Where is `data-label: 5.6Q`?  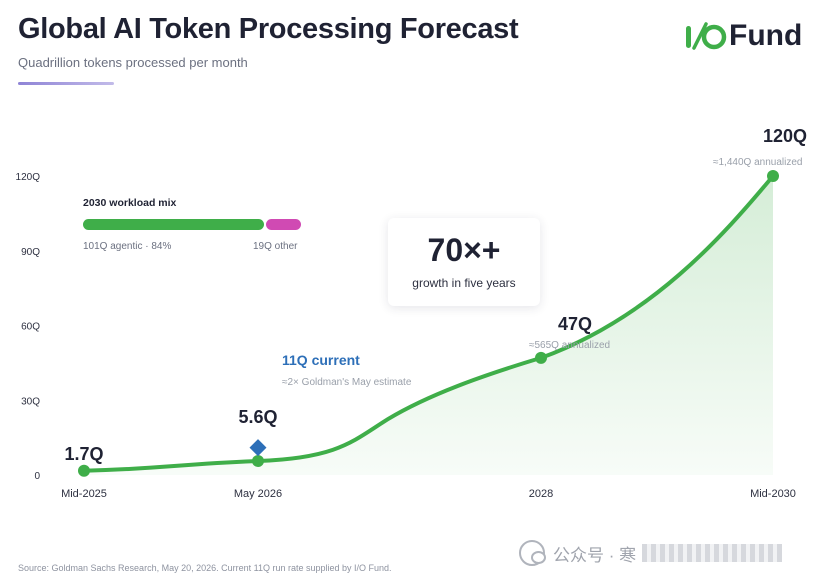
data-label: 5.6Q is located at coordinates (257, 417).